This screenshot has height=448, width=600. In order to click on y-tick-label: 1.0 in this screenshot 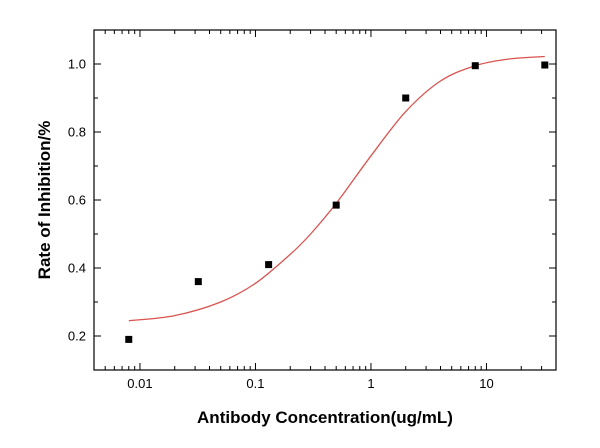, I will do `click(77, 64)`.